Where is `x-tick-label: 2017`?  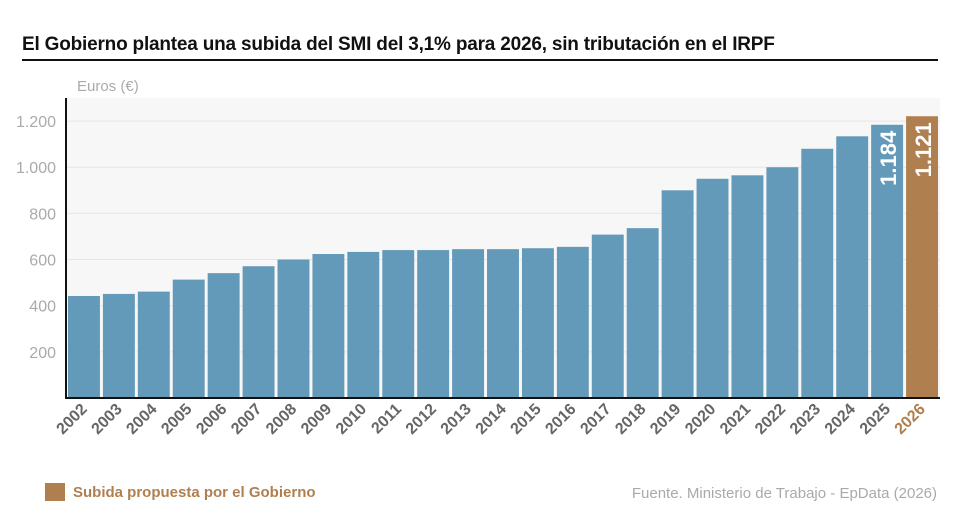 x-tick-label: 2017 is located at coordinates (595, 419).